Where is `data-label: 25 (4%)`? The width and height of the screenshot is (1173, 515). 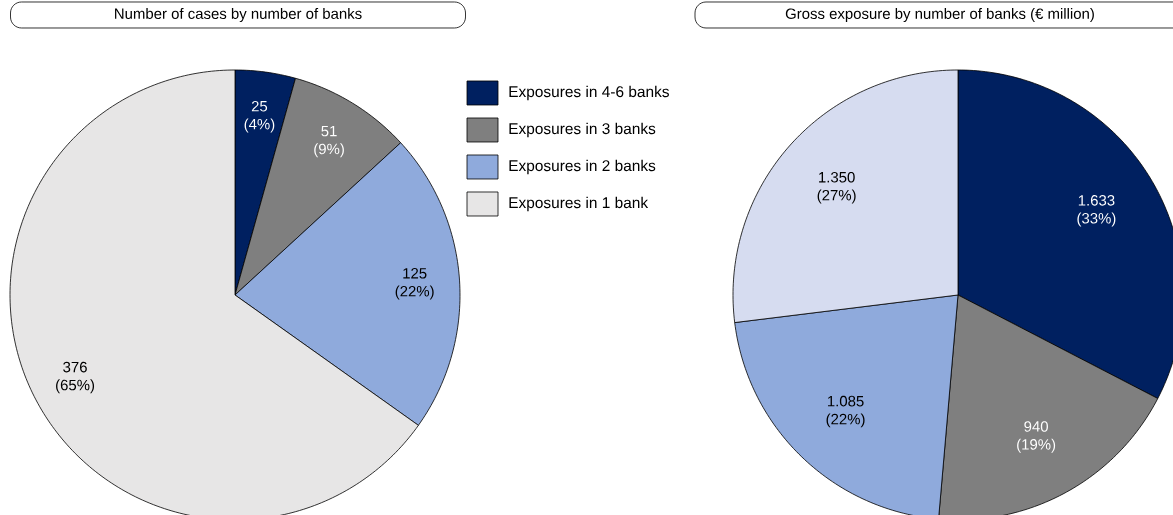 data-label: 25 (4%) is located at coordinates (259, 116).